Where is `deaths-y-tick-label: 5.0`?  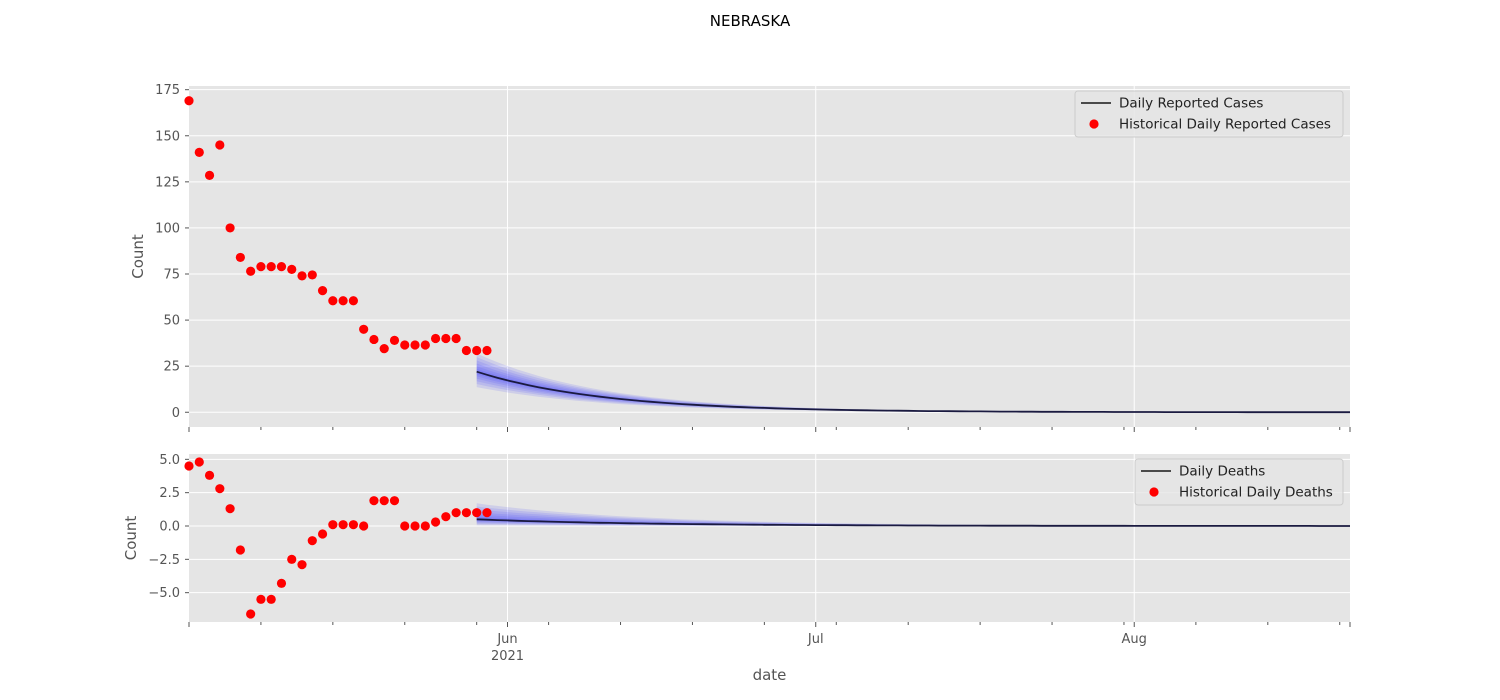
deaths-y-tick-label: 5.0 is located at coordinates (169, 460).